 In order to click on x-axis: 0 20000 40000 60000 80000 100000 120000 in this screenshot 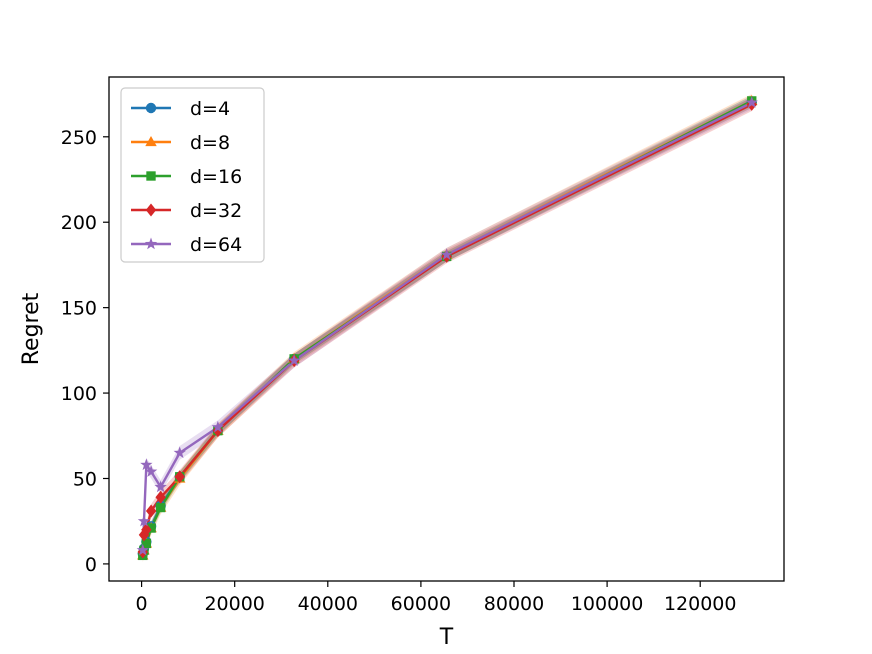, I will do `click(436, 598)`.